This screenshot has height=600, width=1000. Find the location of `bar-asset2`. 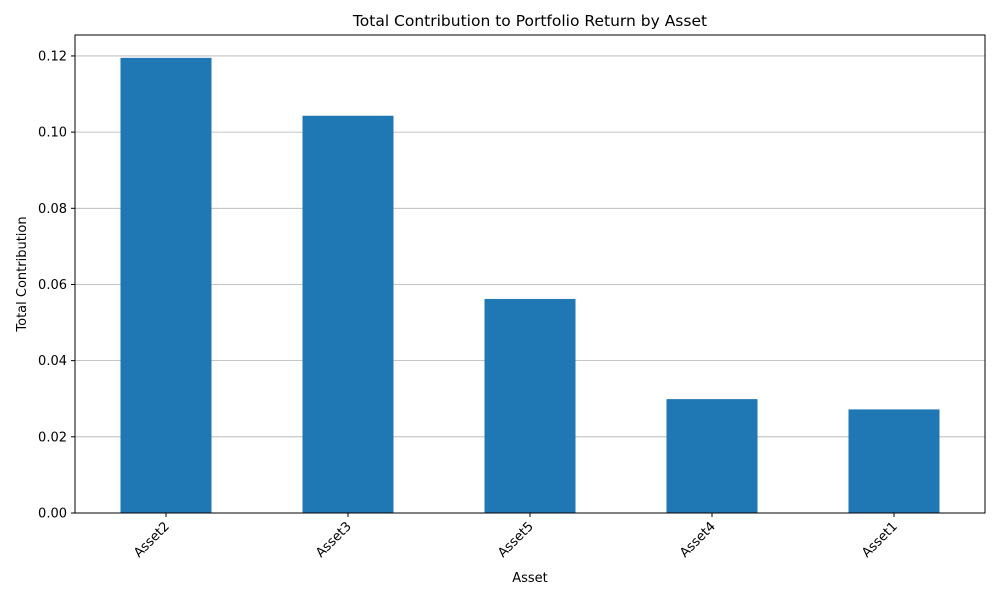

bar-asset2 is located at coordinates (166, 285).